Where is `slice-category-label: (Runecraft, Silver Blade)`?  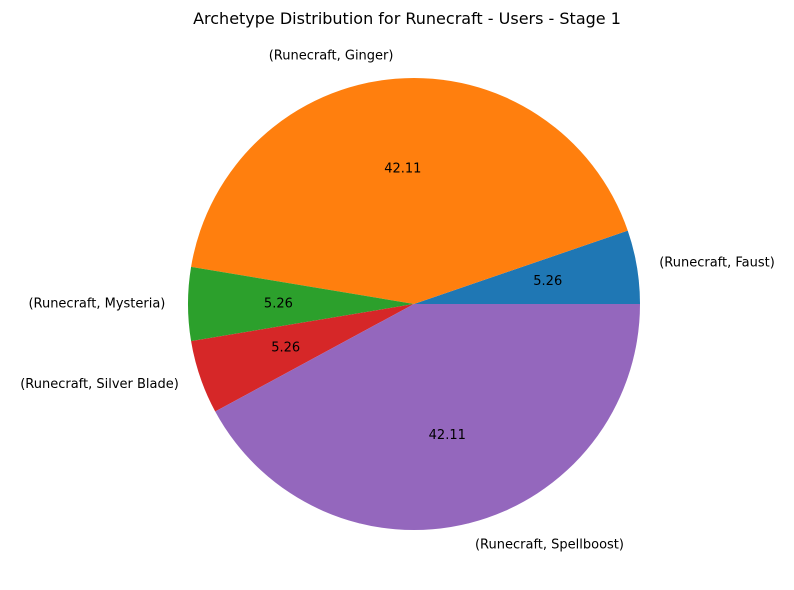
slice-category-label: (Runecraft, Silver Blade) is located at coordinates (99, 384).